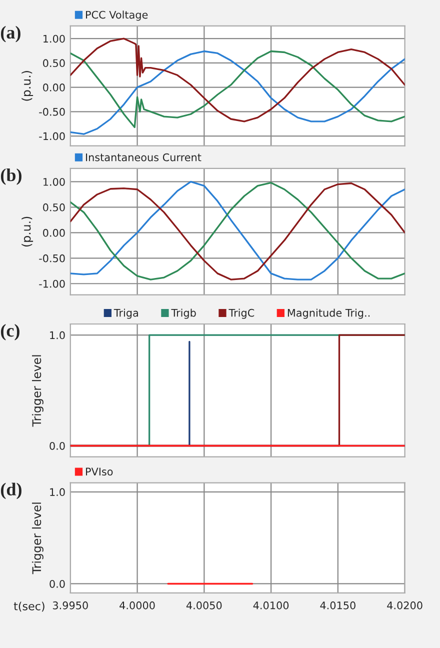 The width and height of the screenshot is (440, 648). I want to click on legend-label: Trigb, so click(183, 313).